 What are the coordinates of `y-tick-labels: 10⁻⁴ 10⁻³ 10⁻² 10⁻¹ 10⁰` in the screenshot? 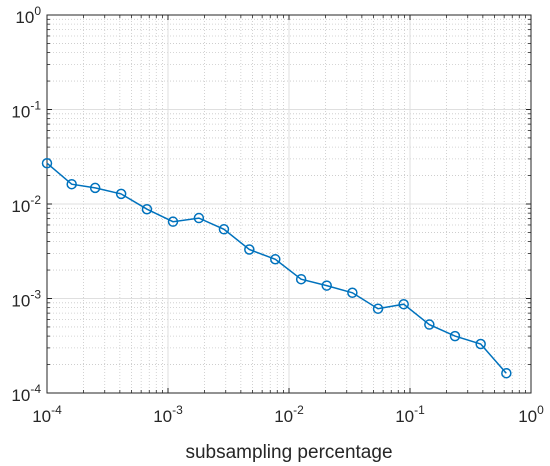 It's located at (26, 204).